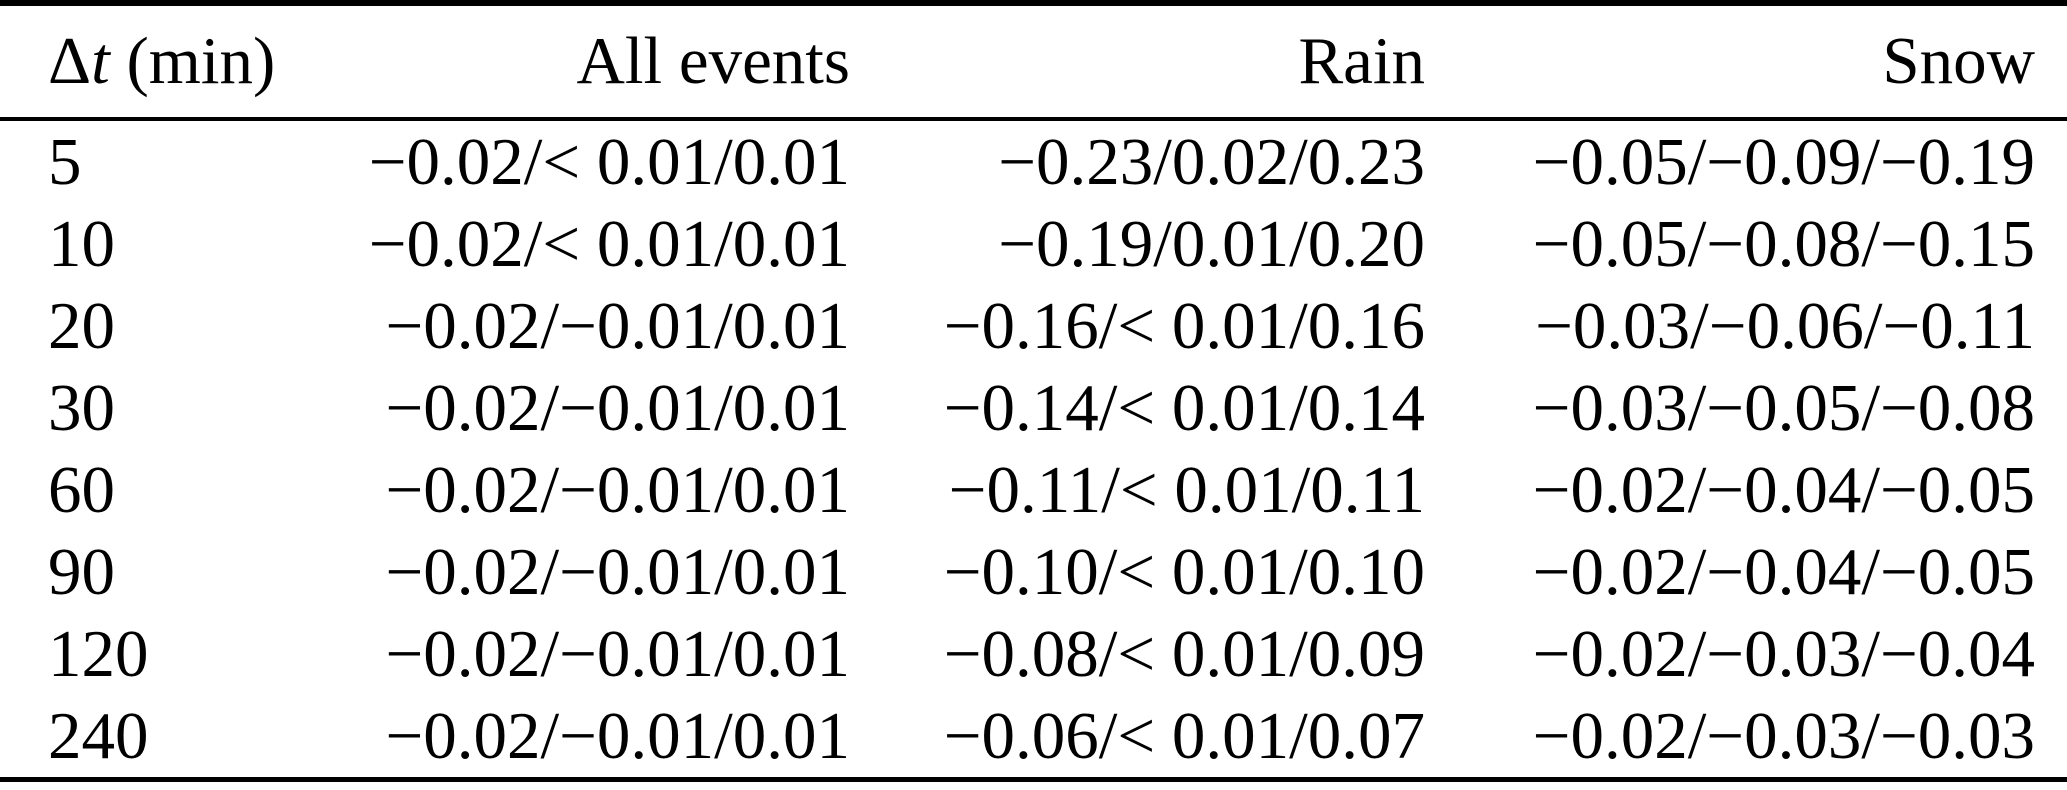 This screenshot has width=2067, height=790. I want to click on table-header: Δt (min) All events Rain Snow, so click(1033, 61).